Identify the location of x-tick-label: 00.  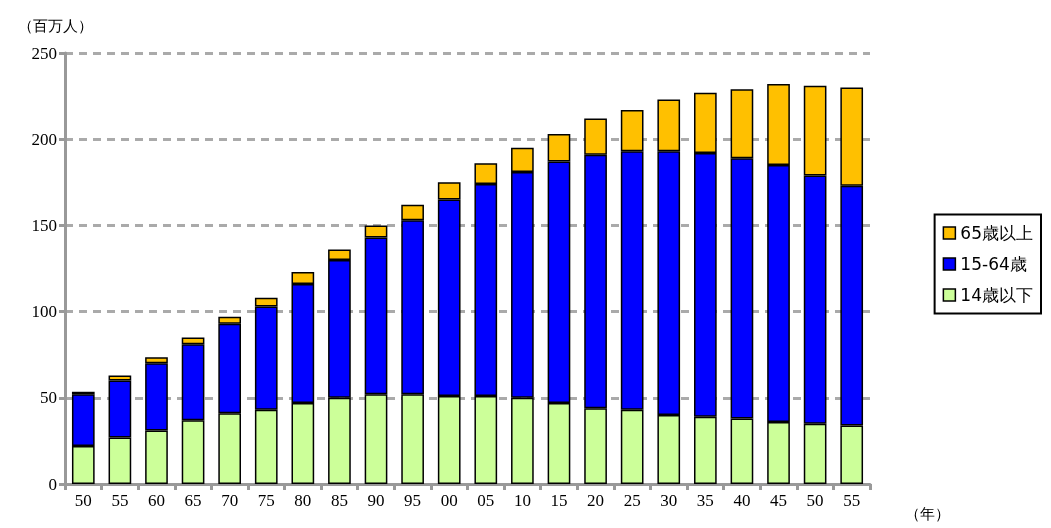
(449, 500).